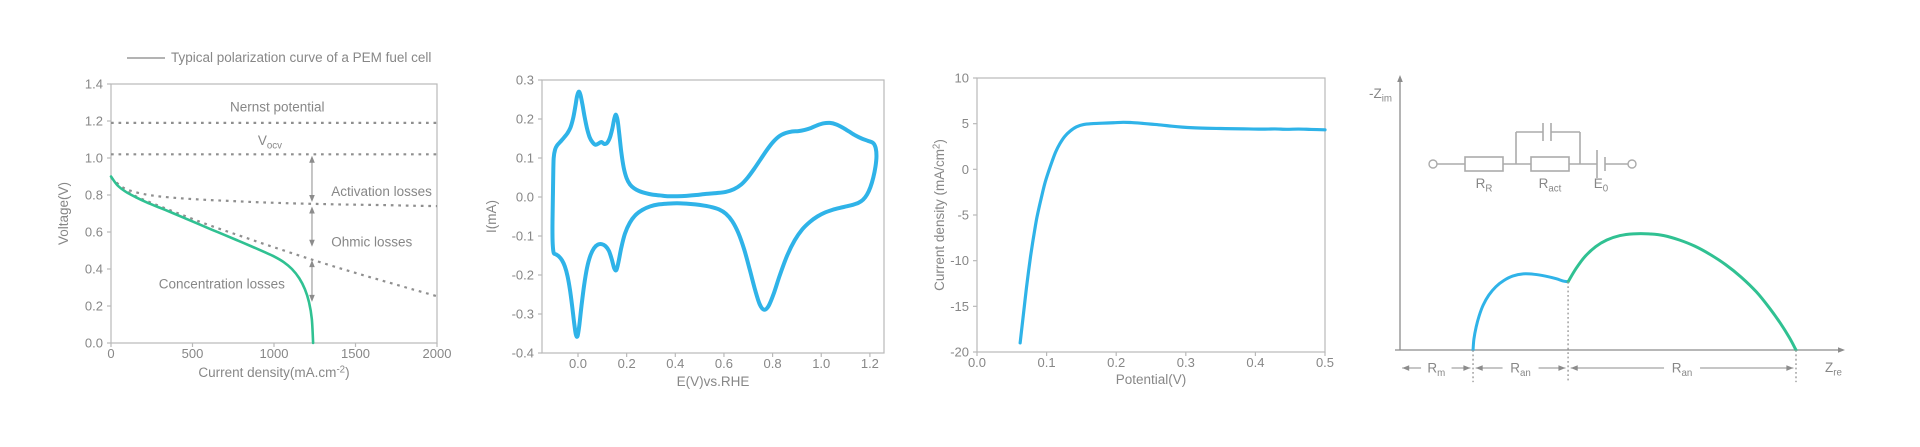  Describe the element at coordinates (963, 215) in the screenshot. I see `svg-text: -5` at that location.